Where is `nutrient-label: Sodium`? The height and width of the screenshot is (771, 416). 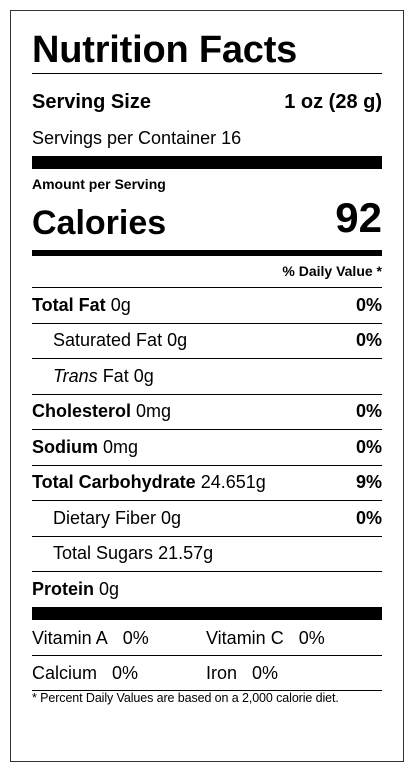 nutrient-label: Sodium is located at coordinates (65, 447).